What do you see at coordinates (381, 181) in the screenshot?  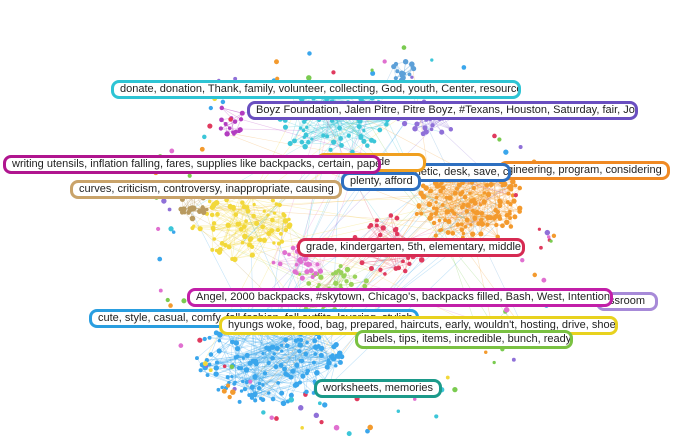 I see `topic-label: plenty, afford` at bounding box center [381, 181].